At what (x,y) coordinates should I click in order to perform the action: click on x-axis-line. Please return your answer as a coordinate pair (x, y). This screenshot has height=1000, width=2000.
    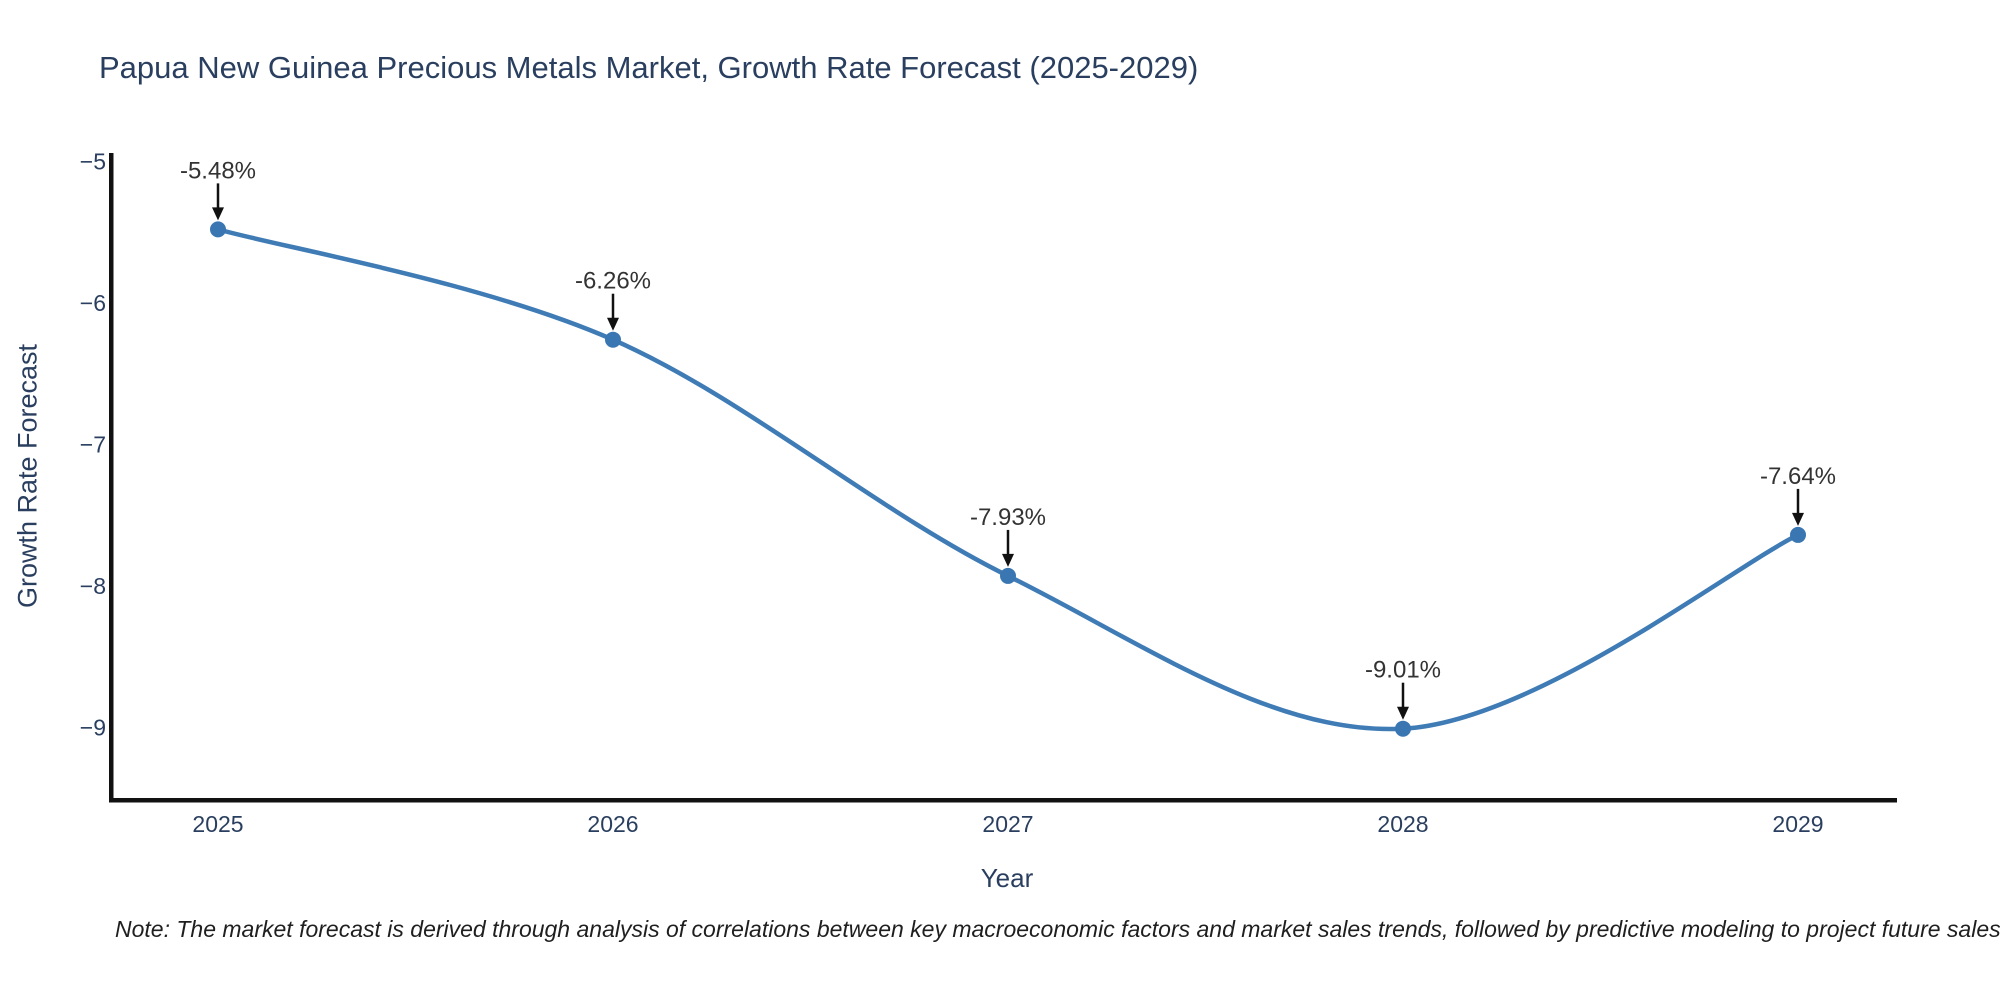
    Looking at the image, I should click on (1003, 800).